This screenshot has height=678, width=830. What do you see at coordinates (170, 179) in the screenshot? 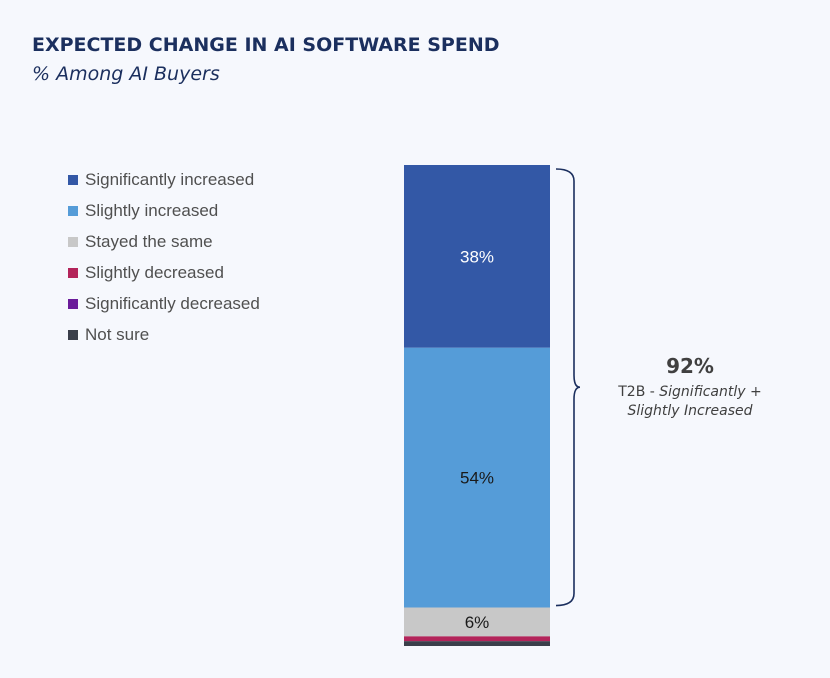
I see `legend-label: Significantly increased` at bounding box center [170, 179].